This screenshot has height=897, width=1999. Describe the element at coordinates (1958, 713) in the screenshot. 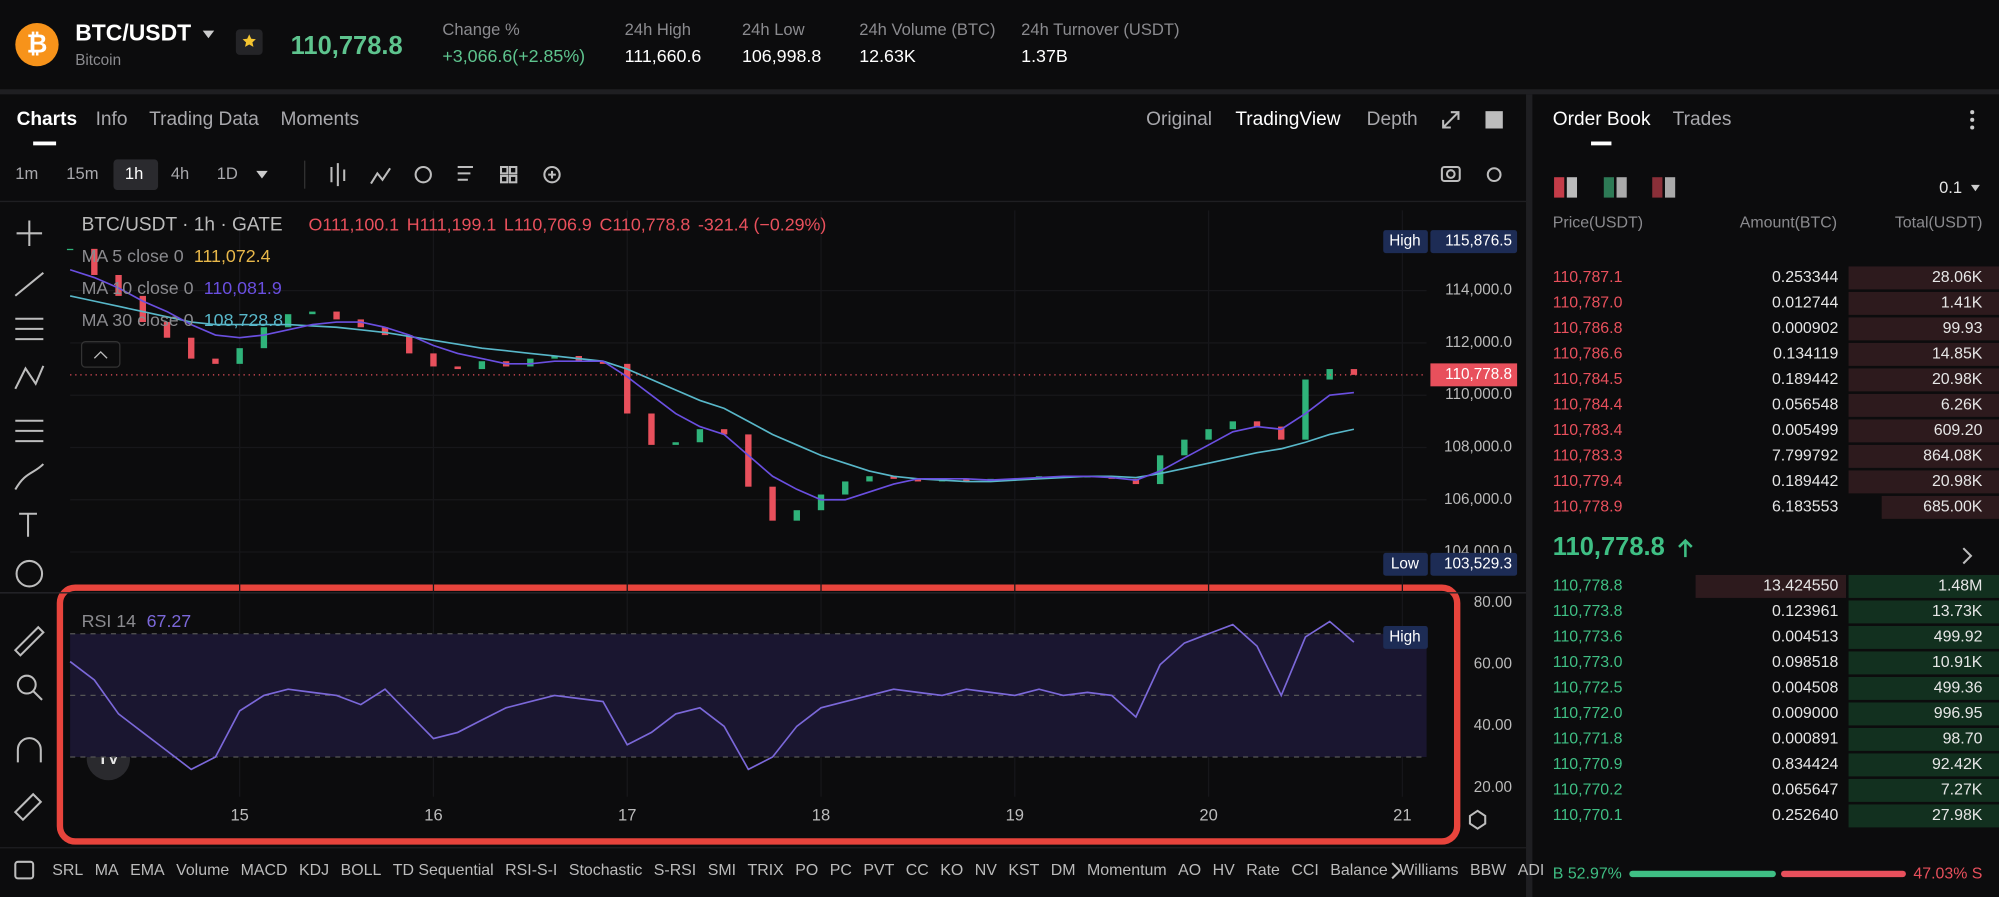

I see `ob-total: 996.95` at that location.